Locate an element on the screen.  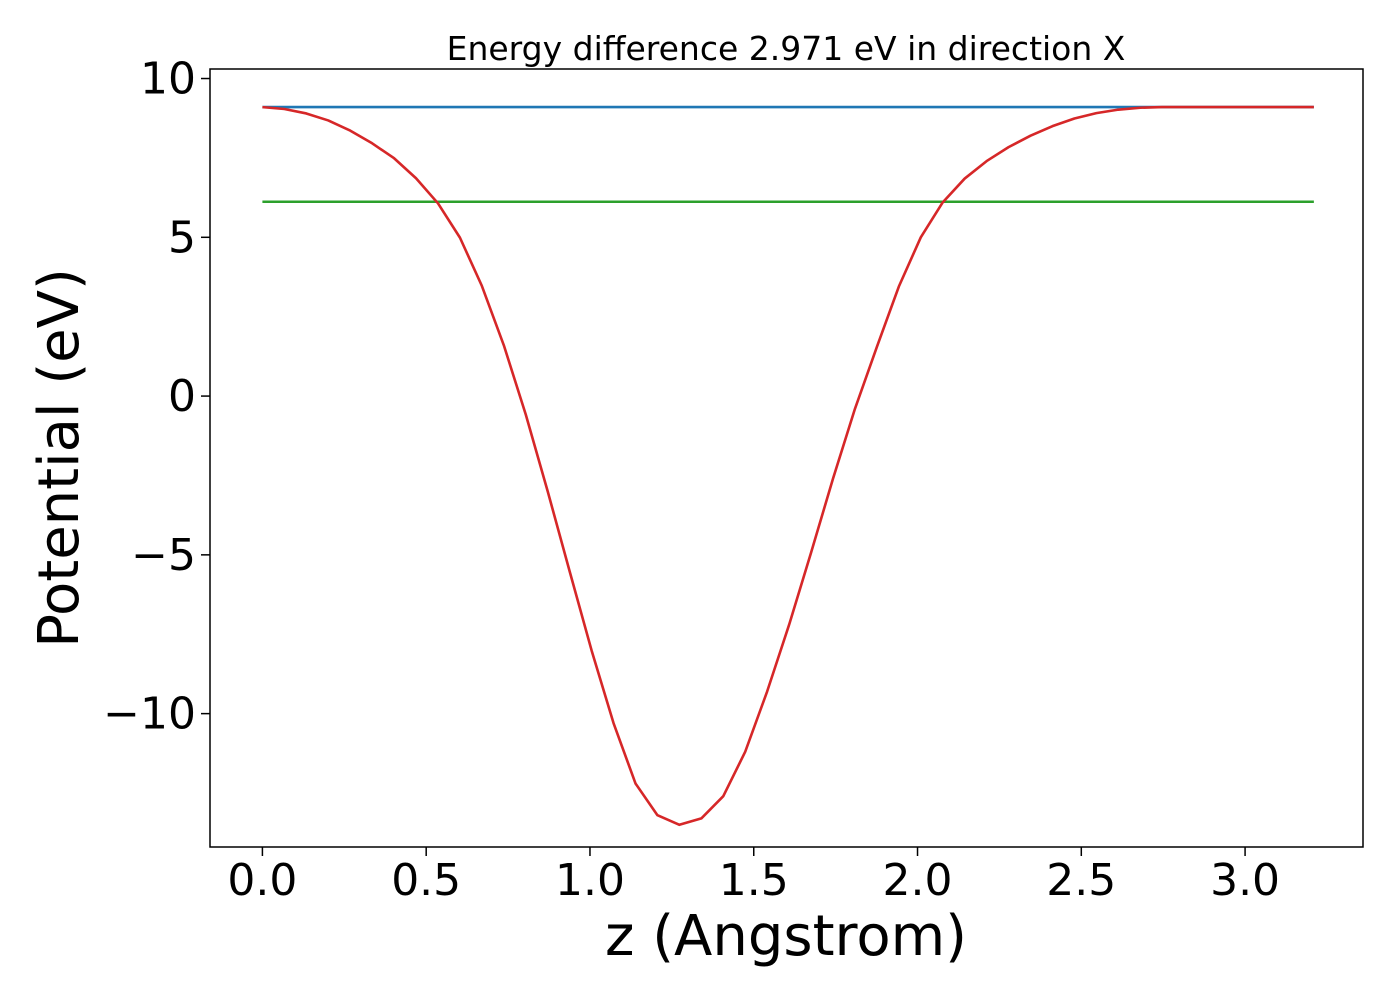
y-tick-label: 5 is located at coordinates (182, 237).